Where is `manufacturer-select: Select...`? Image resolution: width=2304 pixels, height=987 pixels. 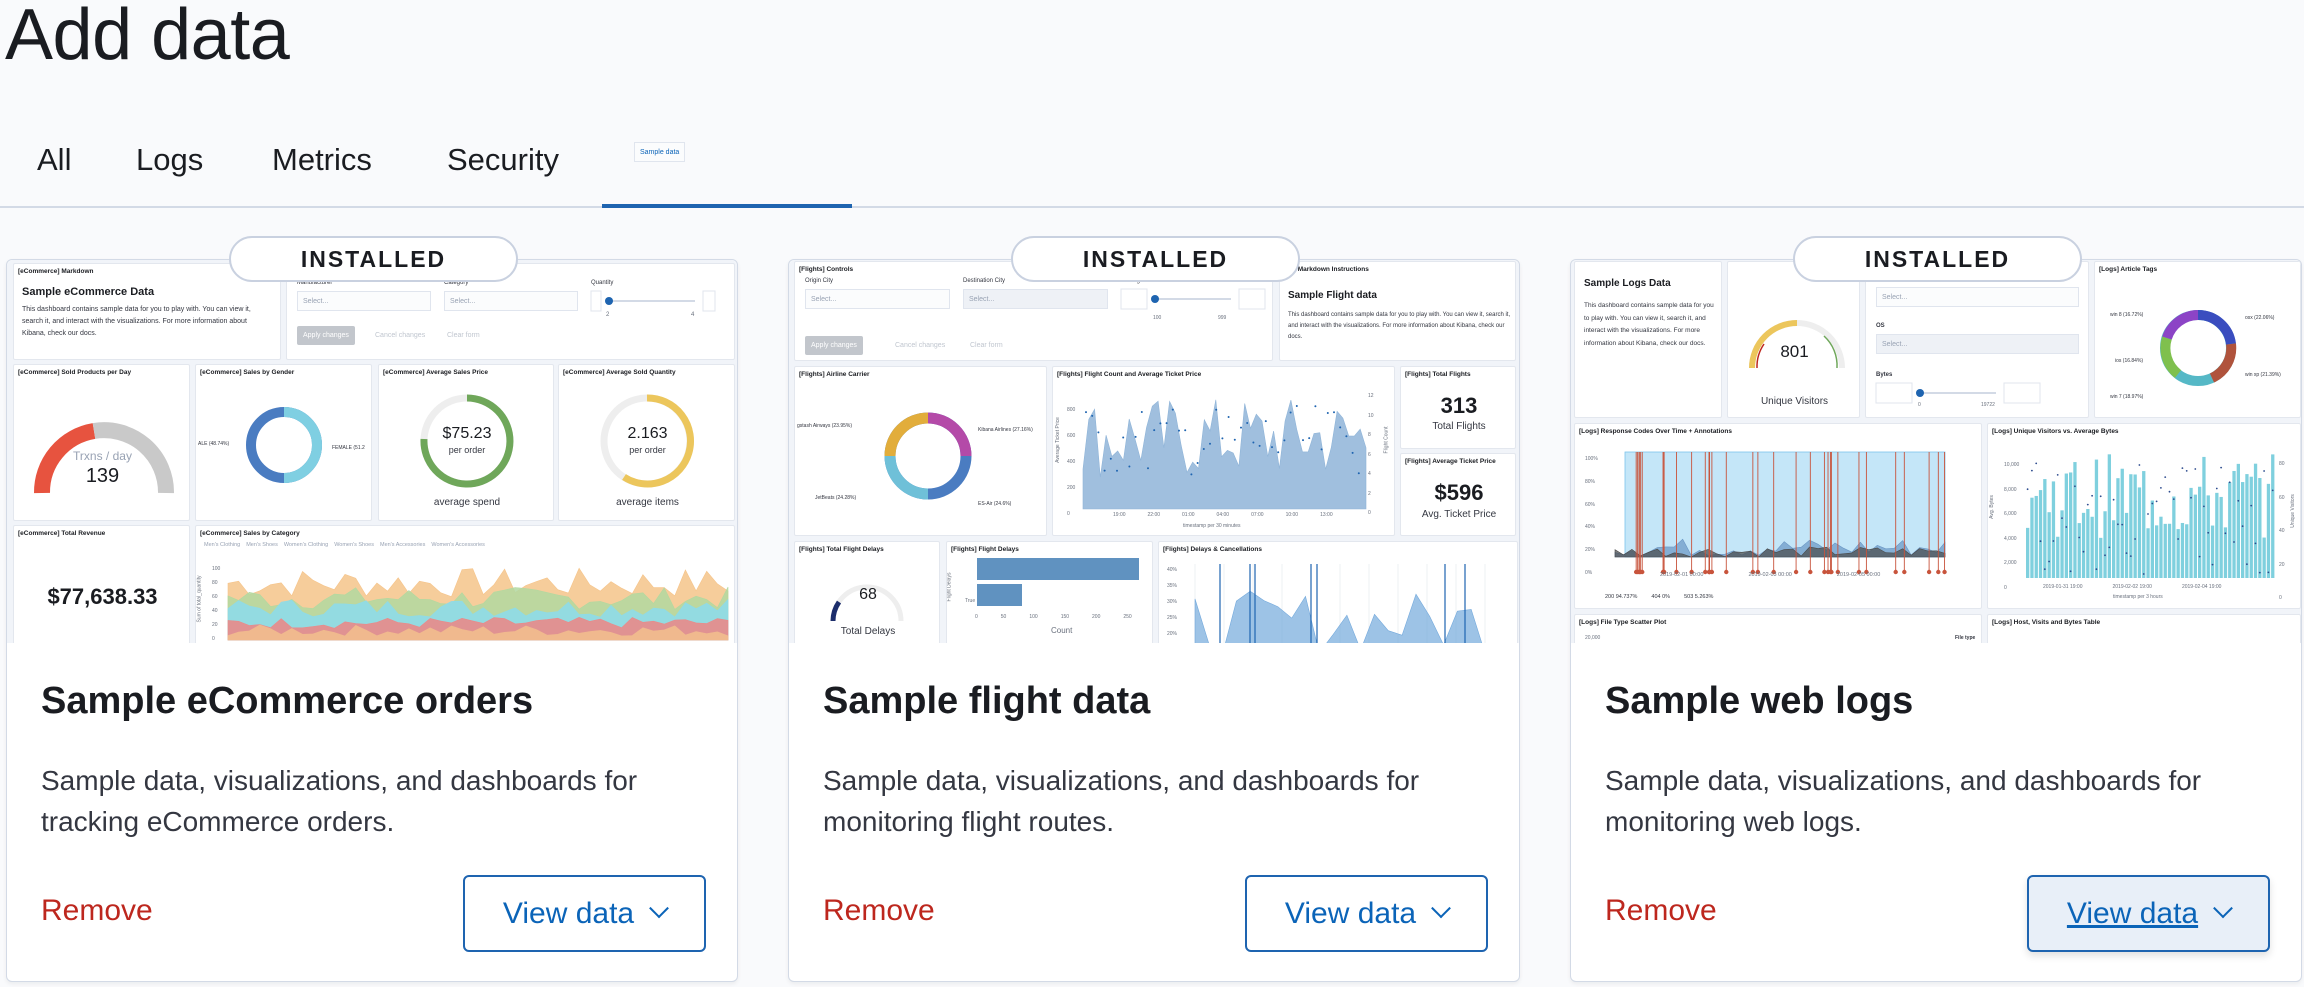
manufacturer-select: Select... is located at coordinates (364, 301).